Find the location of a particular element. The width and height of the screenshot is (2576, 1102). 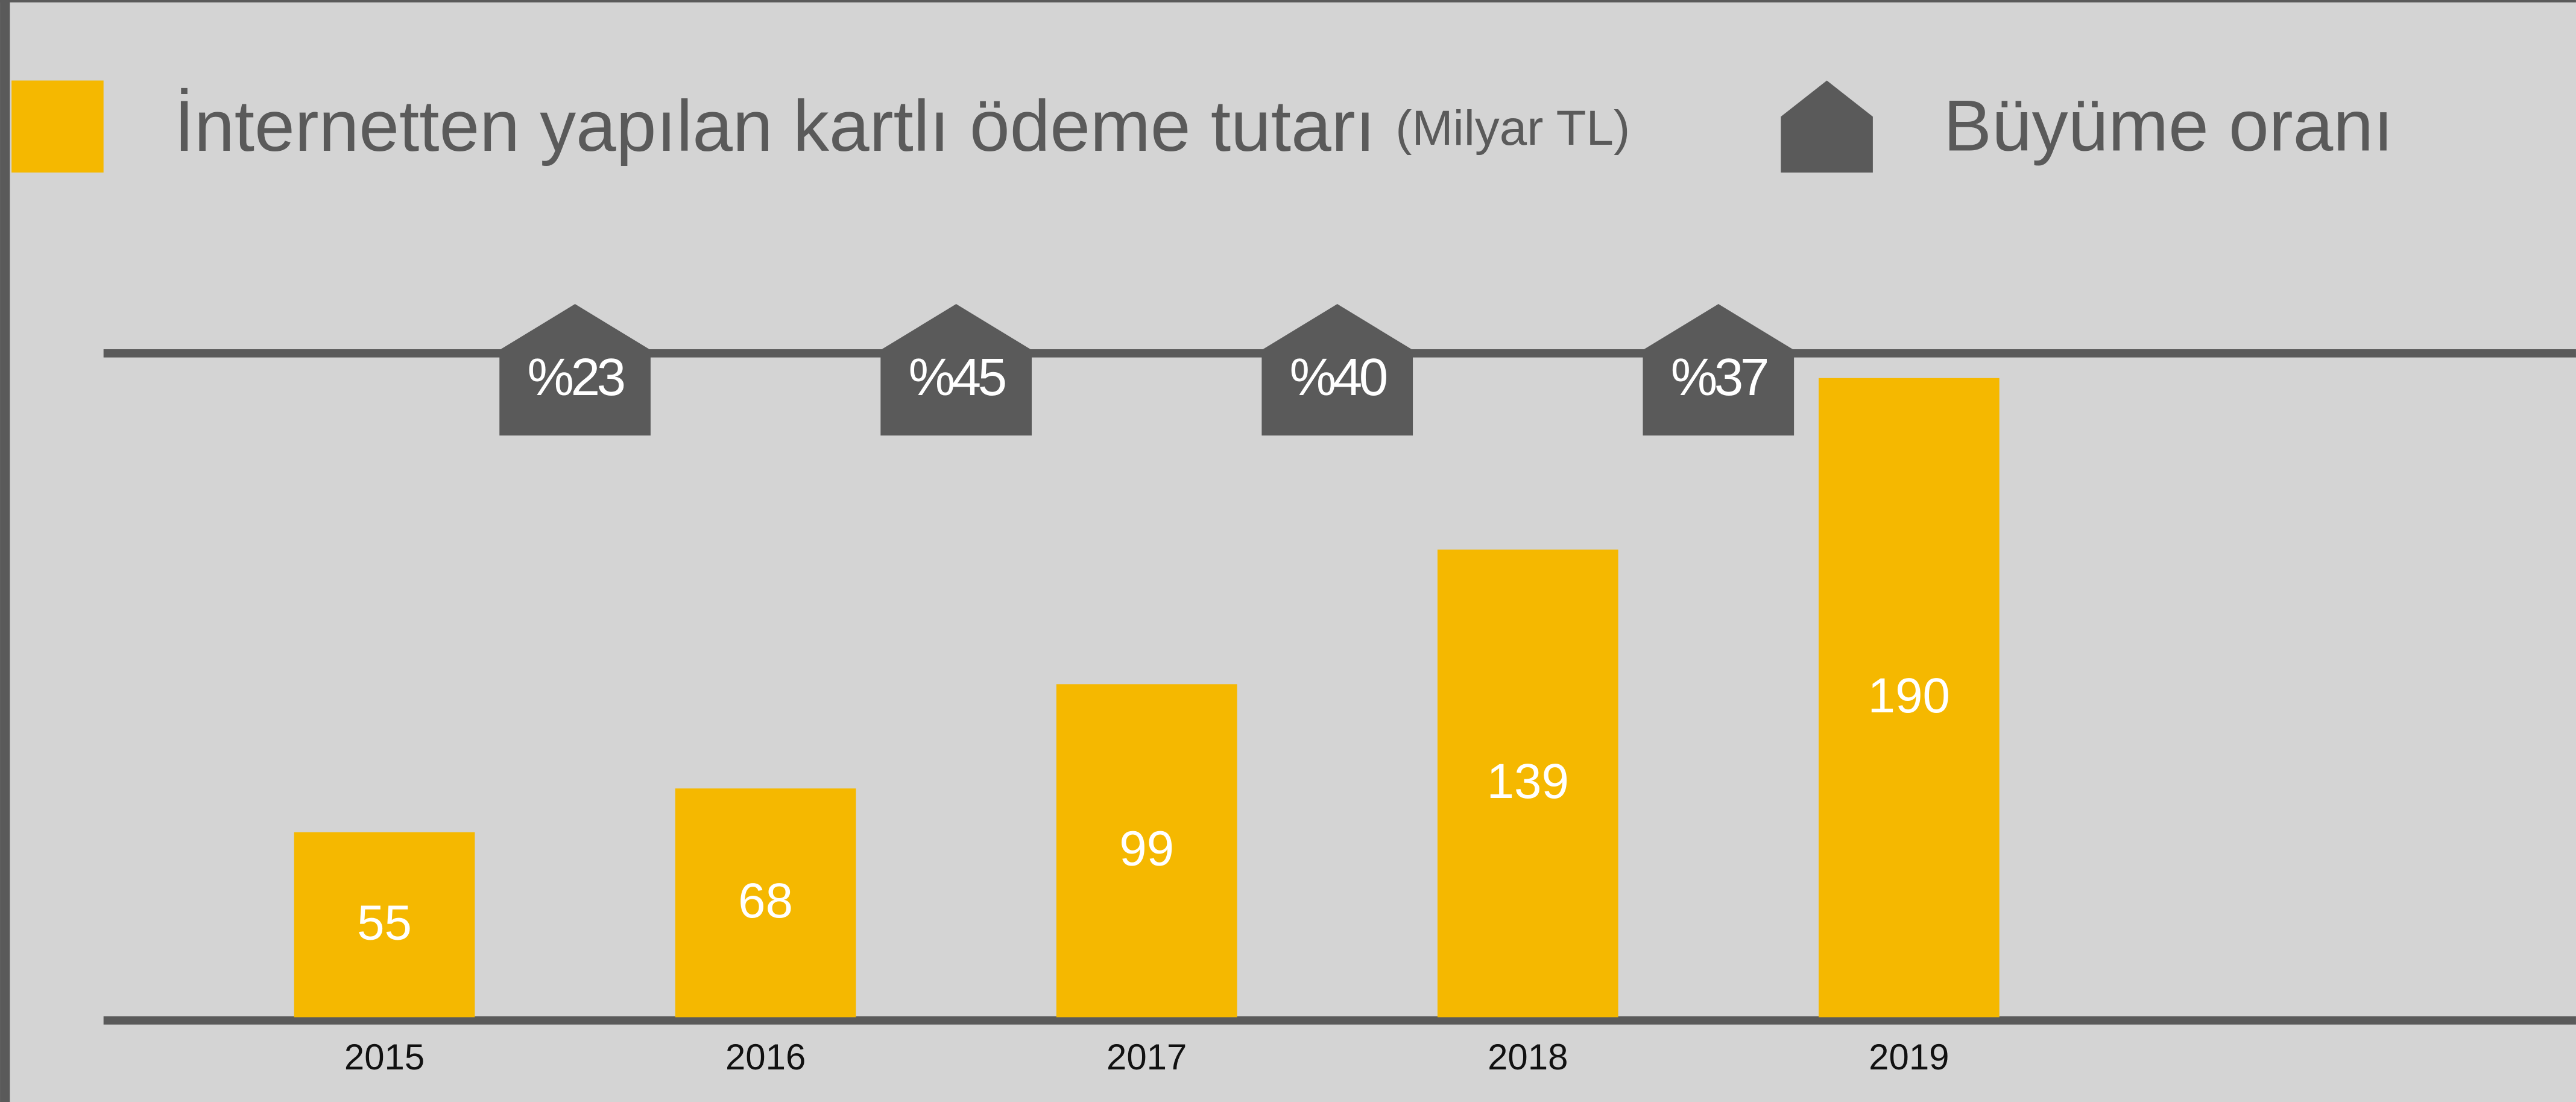

left-edge is located at coordinates (5, 551).